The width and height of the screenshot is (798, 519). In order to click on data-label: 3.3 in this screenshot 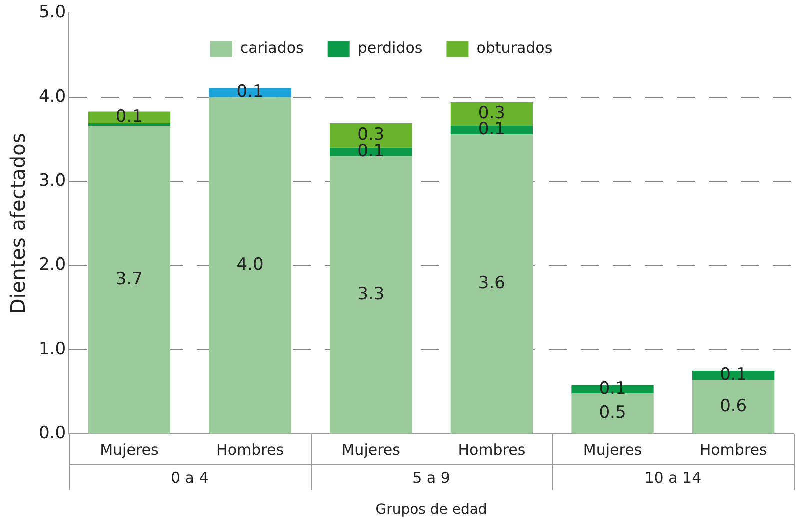, I will do `click(371, 294)`.